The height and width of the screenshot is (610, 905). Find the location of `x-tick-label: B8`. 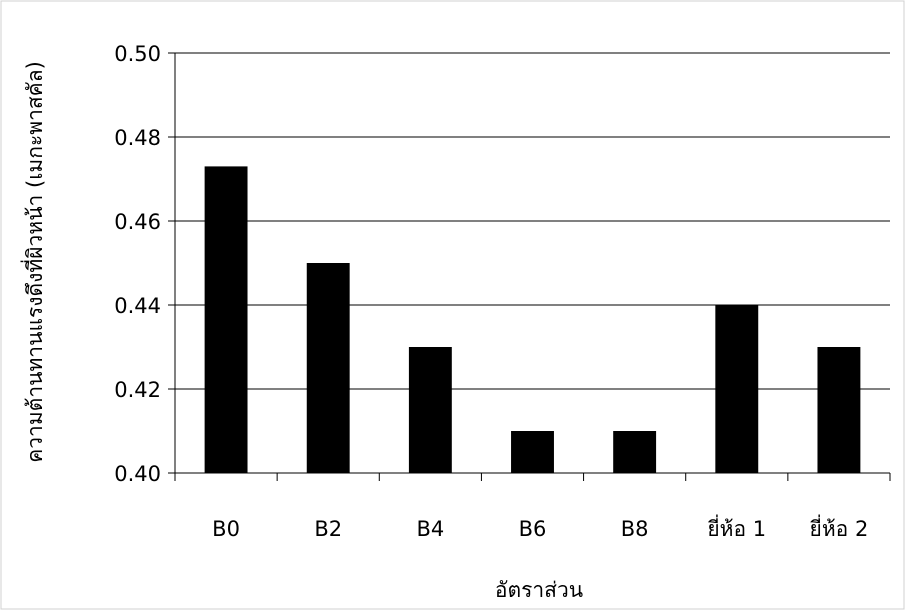

x-tick-label: B8 is located at coordinates (635, 529).